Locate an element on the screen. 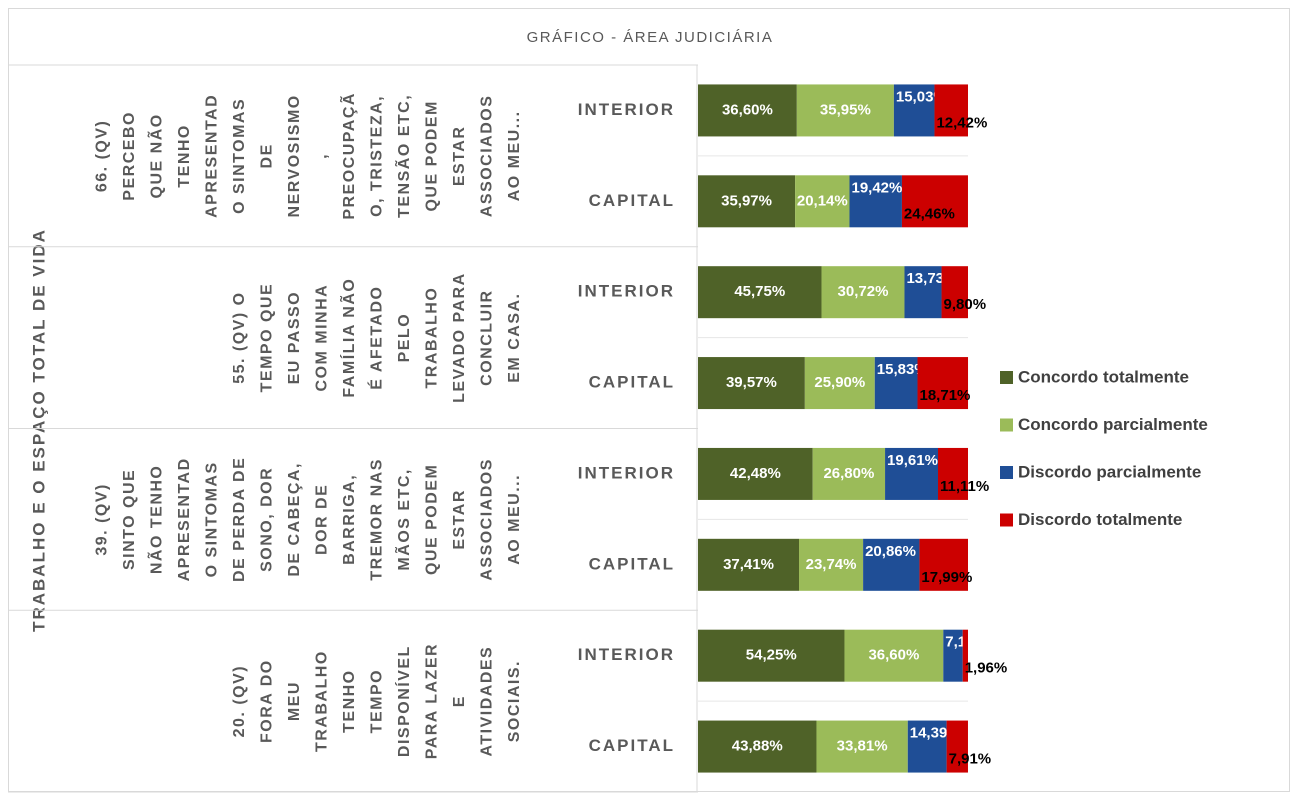 The height and width of the screenshot is (800, 1290). legend-label: Discordo parcialmente is located at coordinates (1109, 471).